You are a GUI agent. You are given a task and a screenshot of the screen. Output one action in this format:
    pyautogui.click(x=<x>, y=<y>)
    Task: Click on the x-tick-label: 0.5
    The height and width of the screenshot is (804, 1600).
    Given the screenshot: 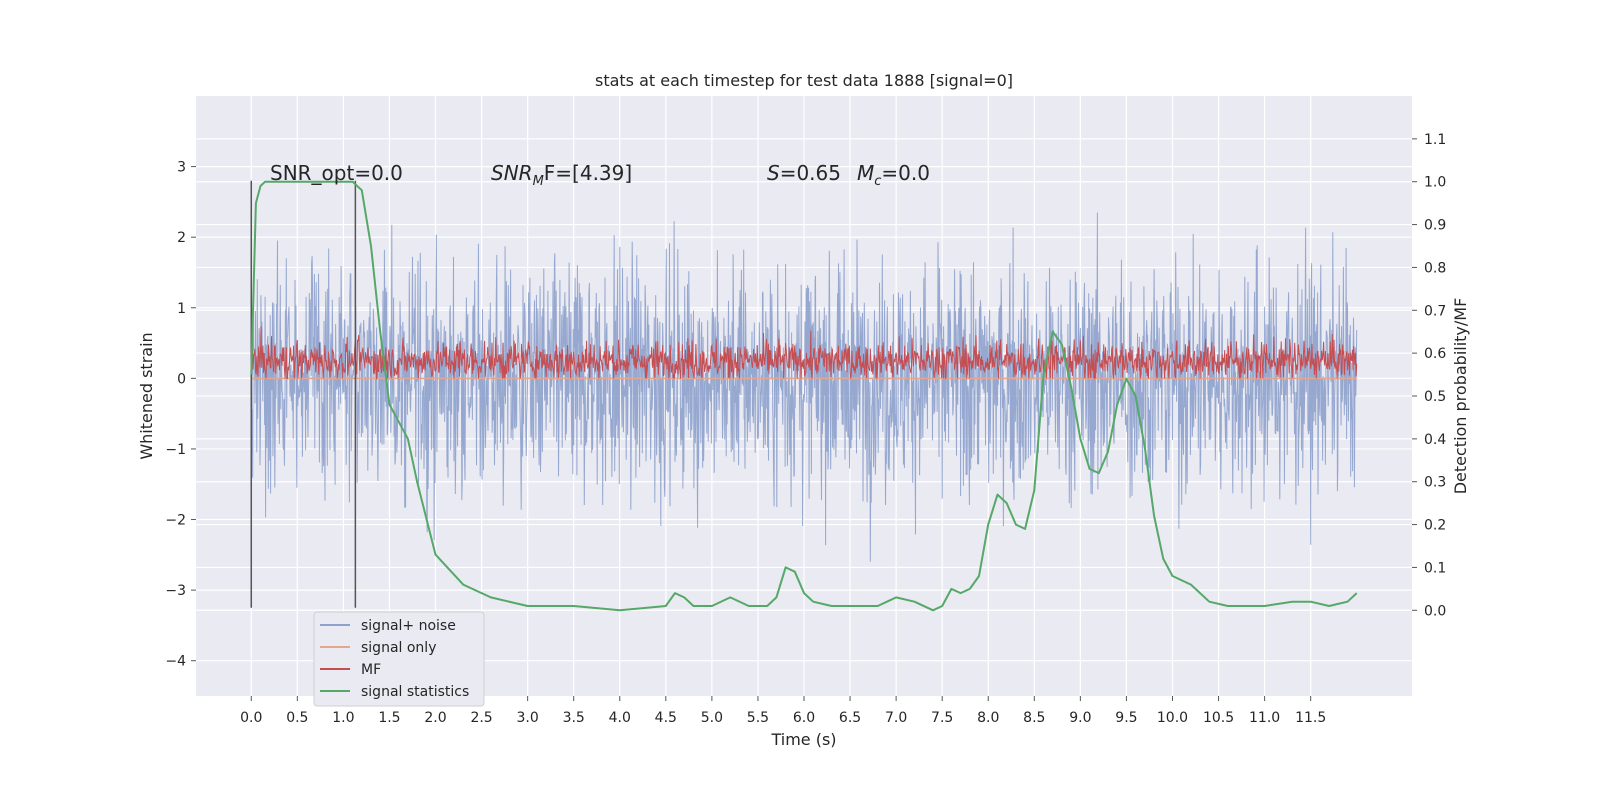 What is the action you would take?
    pyautogui.click(x=297, y=718)
    